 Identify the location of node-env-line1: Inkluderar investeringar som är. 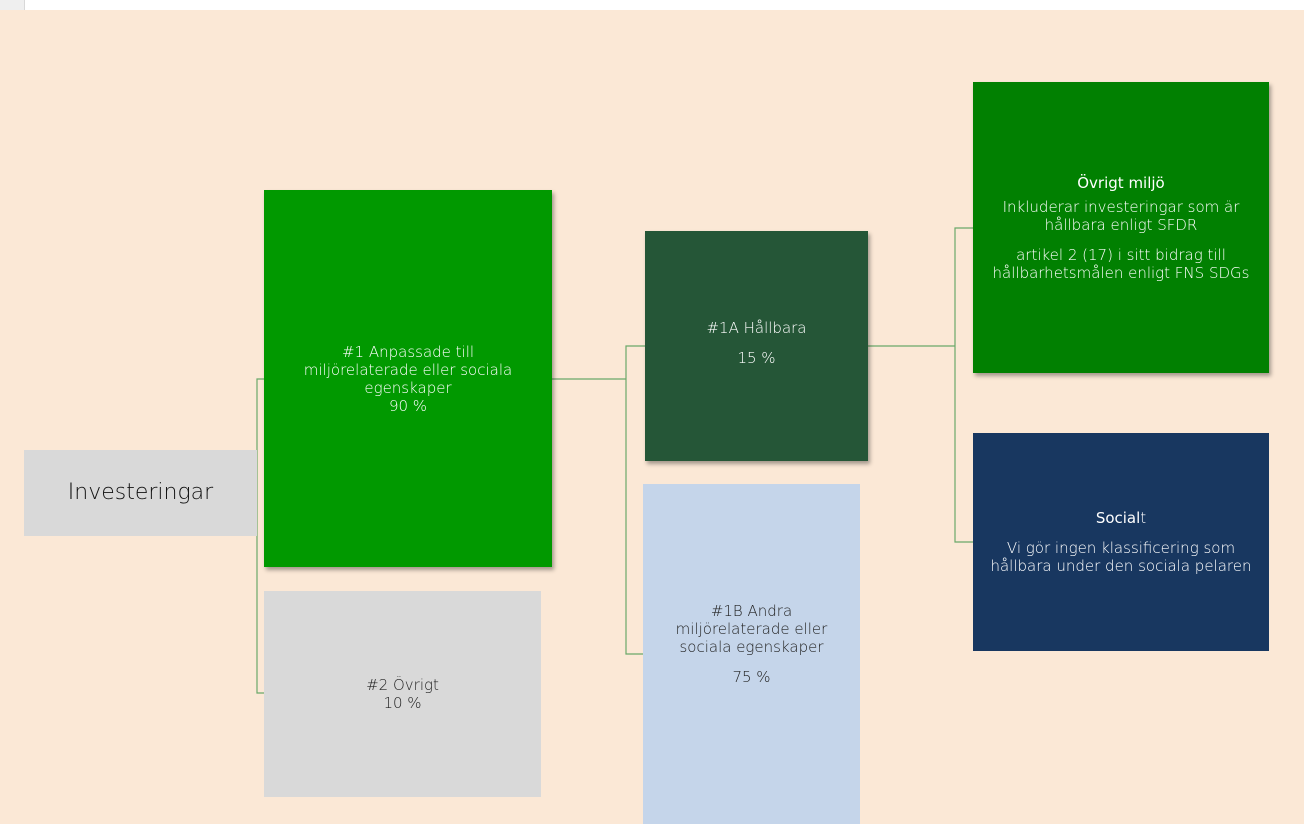
(1121, 206).